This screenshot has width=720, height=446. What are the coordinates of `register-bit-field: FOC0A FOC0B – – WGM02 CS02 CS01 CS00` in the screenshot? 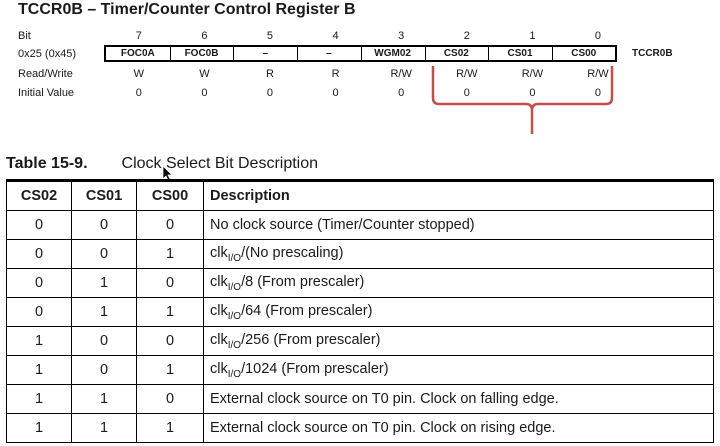 It's located at (360, 53).